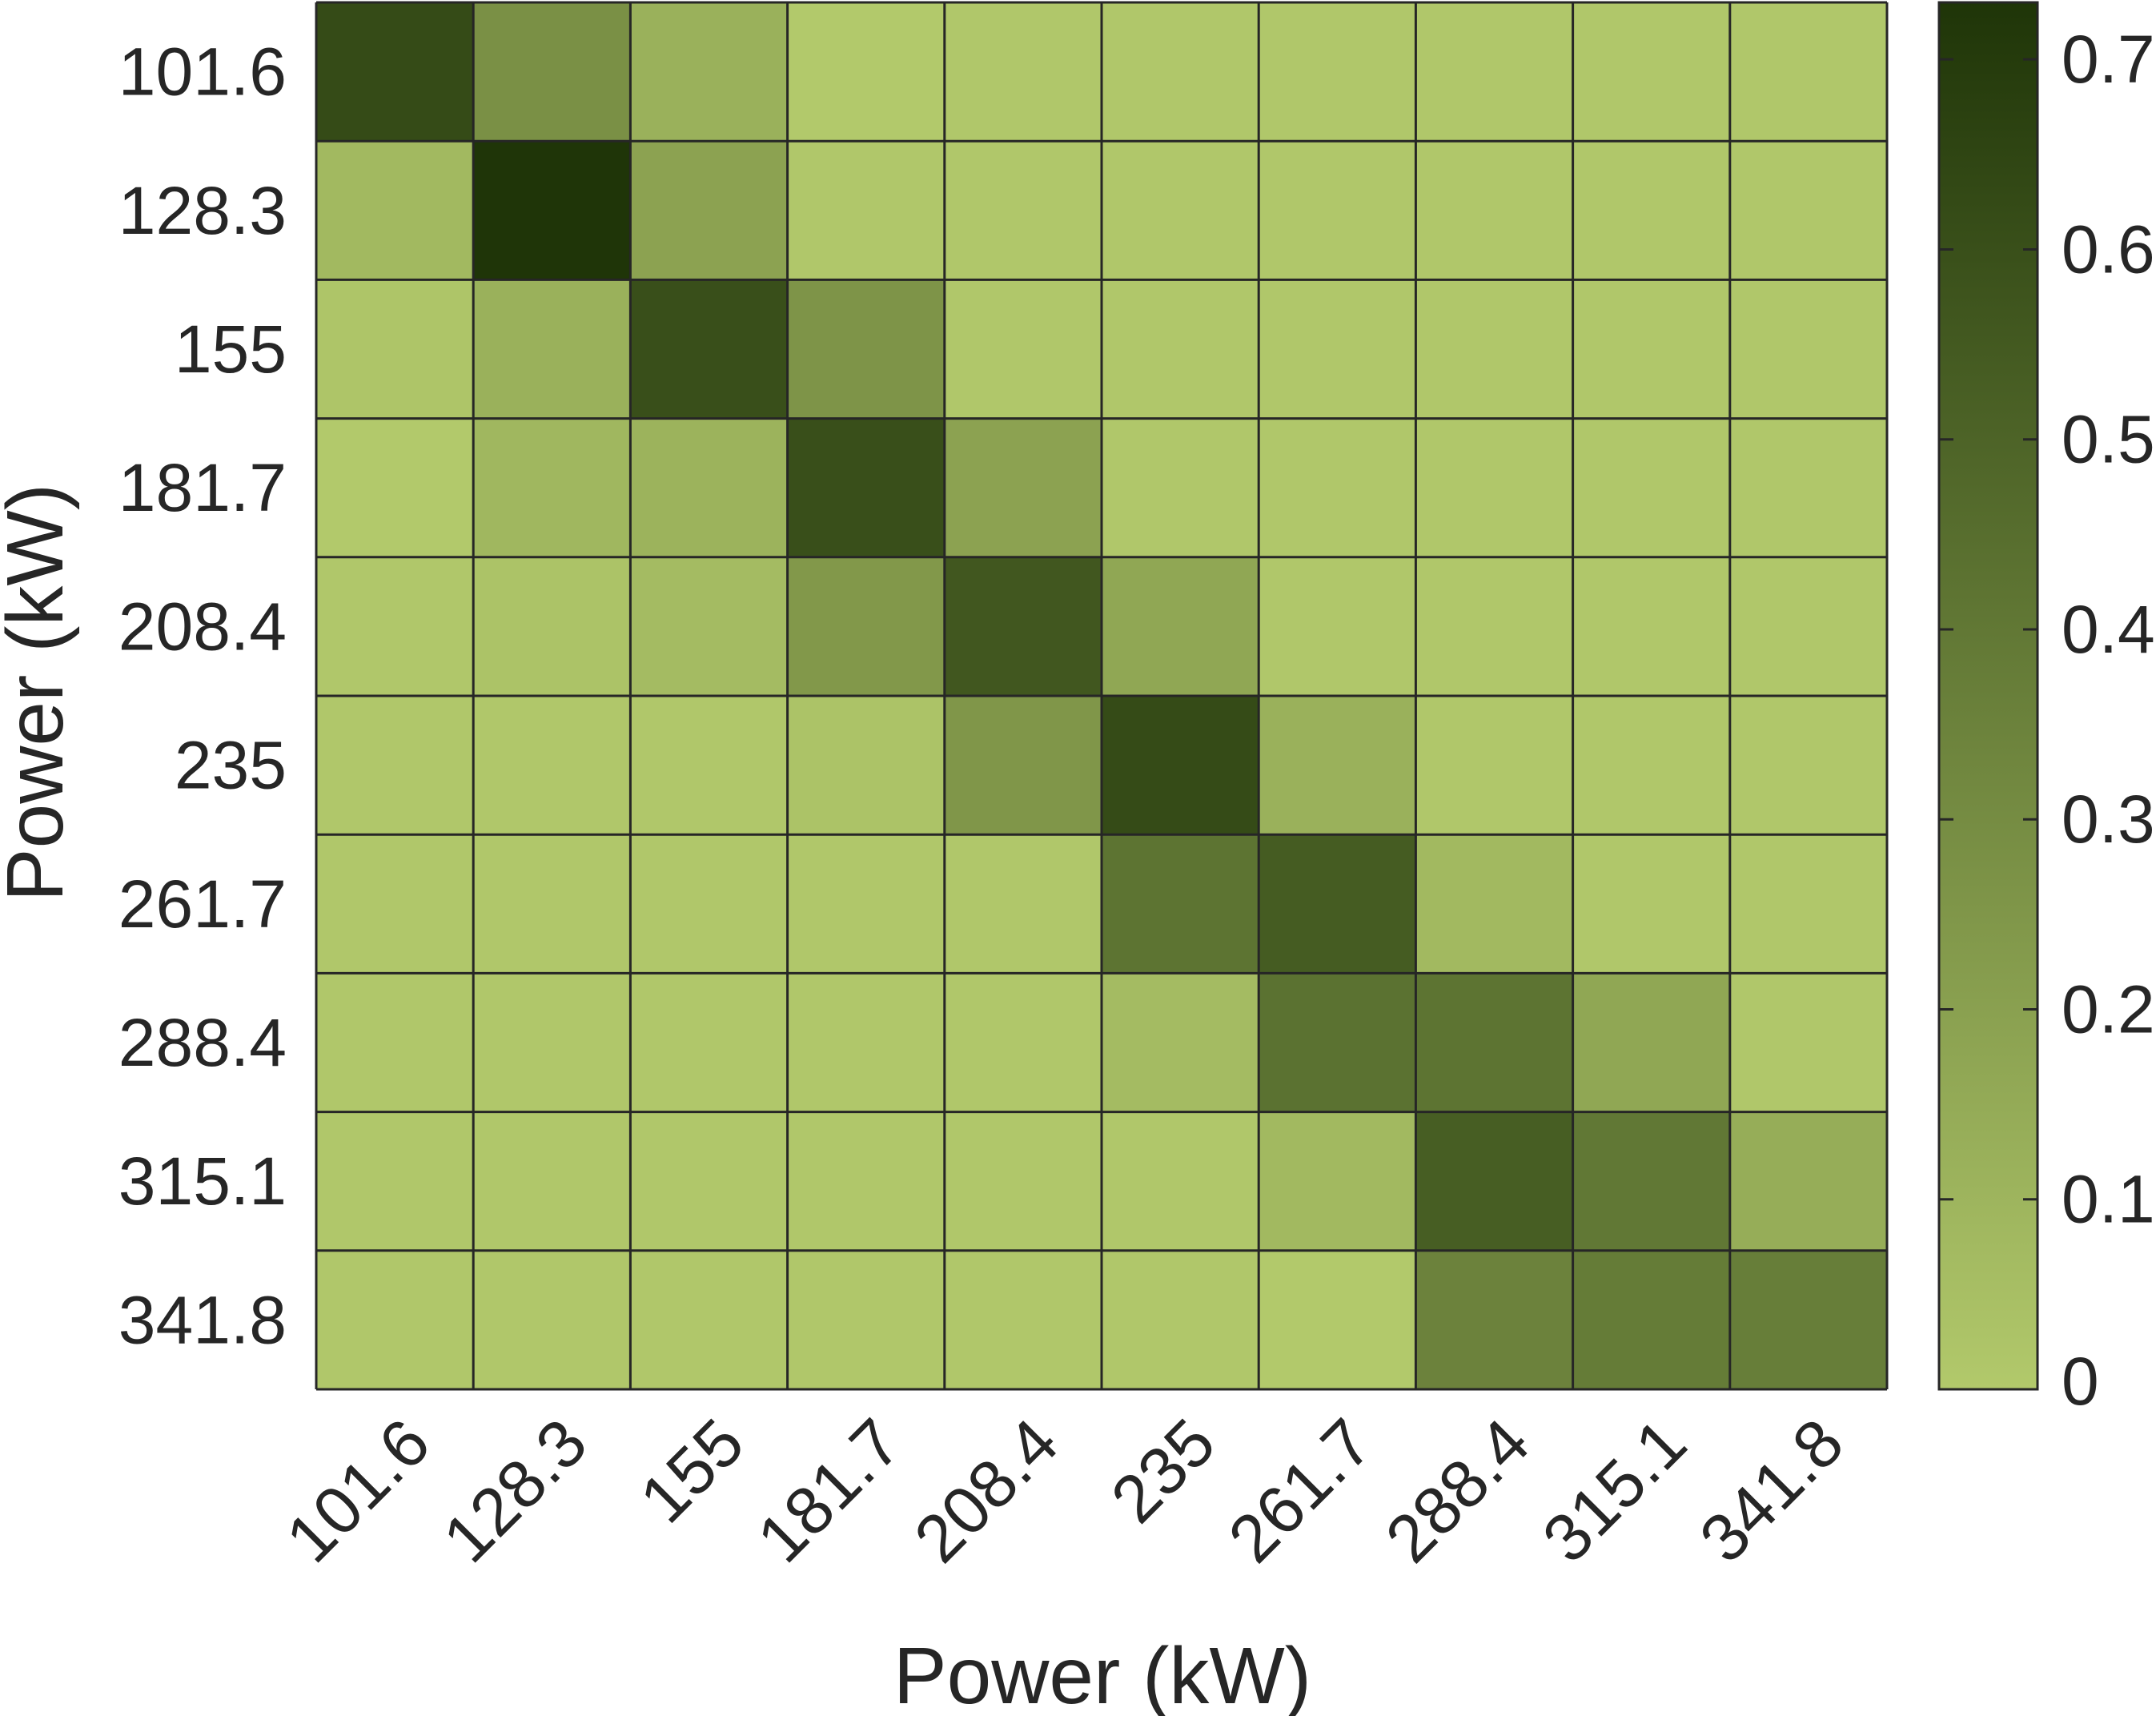 This screenshot has width=2156, height=1716. Describe the element at coordinates (202, 487) in the screenshot. I see `y-tick-label: 181.7` at that location.